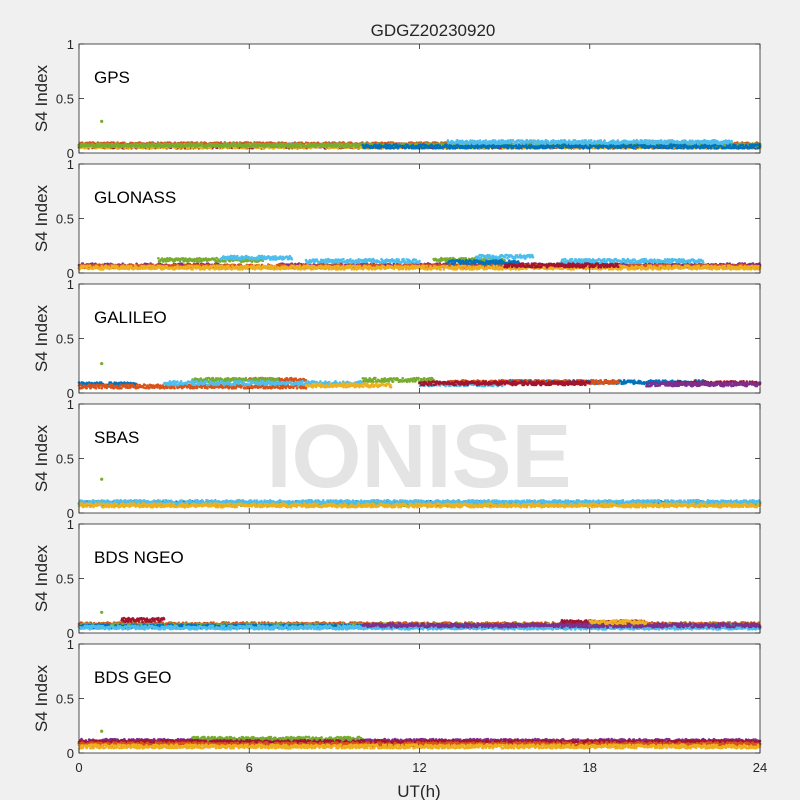 Image resolution: width=800 pixels, height=800 pixels. Describe the element at coordinates (419, 98) in the screenshot. I see `plot-area` at that location.